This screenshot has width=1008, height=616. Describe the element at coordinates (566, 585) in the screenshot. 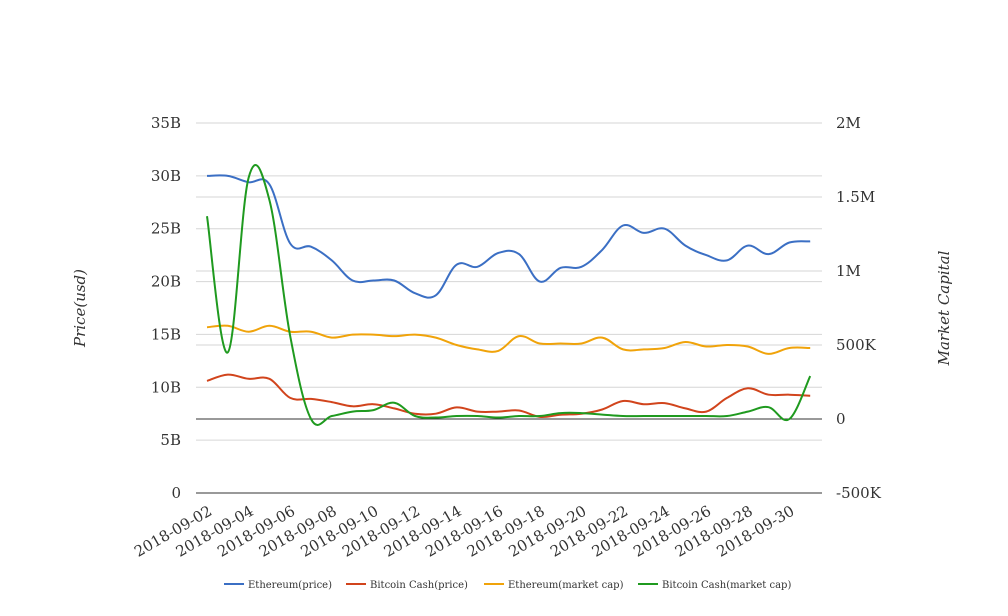

I see `legend-label-ethereum-market-cap: Ethereum(market cap)` at that location.